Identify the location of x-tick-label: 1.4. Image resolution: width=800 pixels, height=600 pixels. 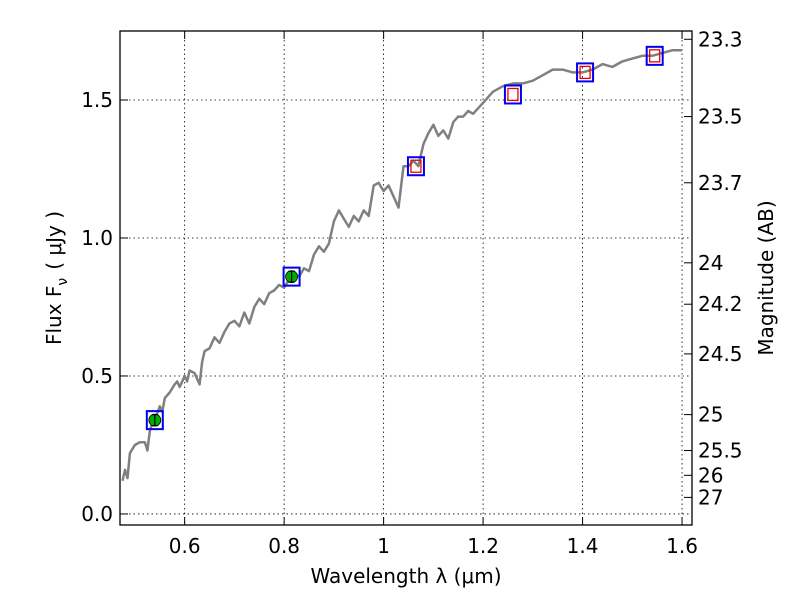
(583, 546).